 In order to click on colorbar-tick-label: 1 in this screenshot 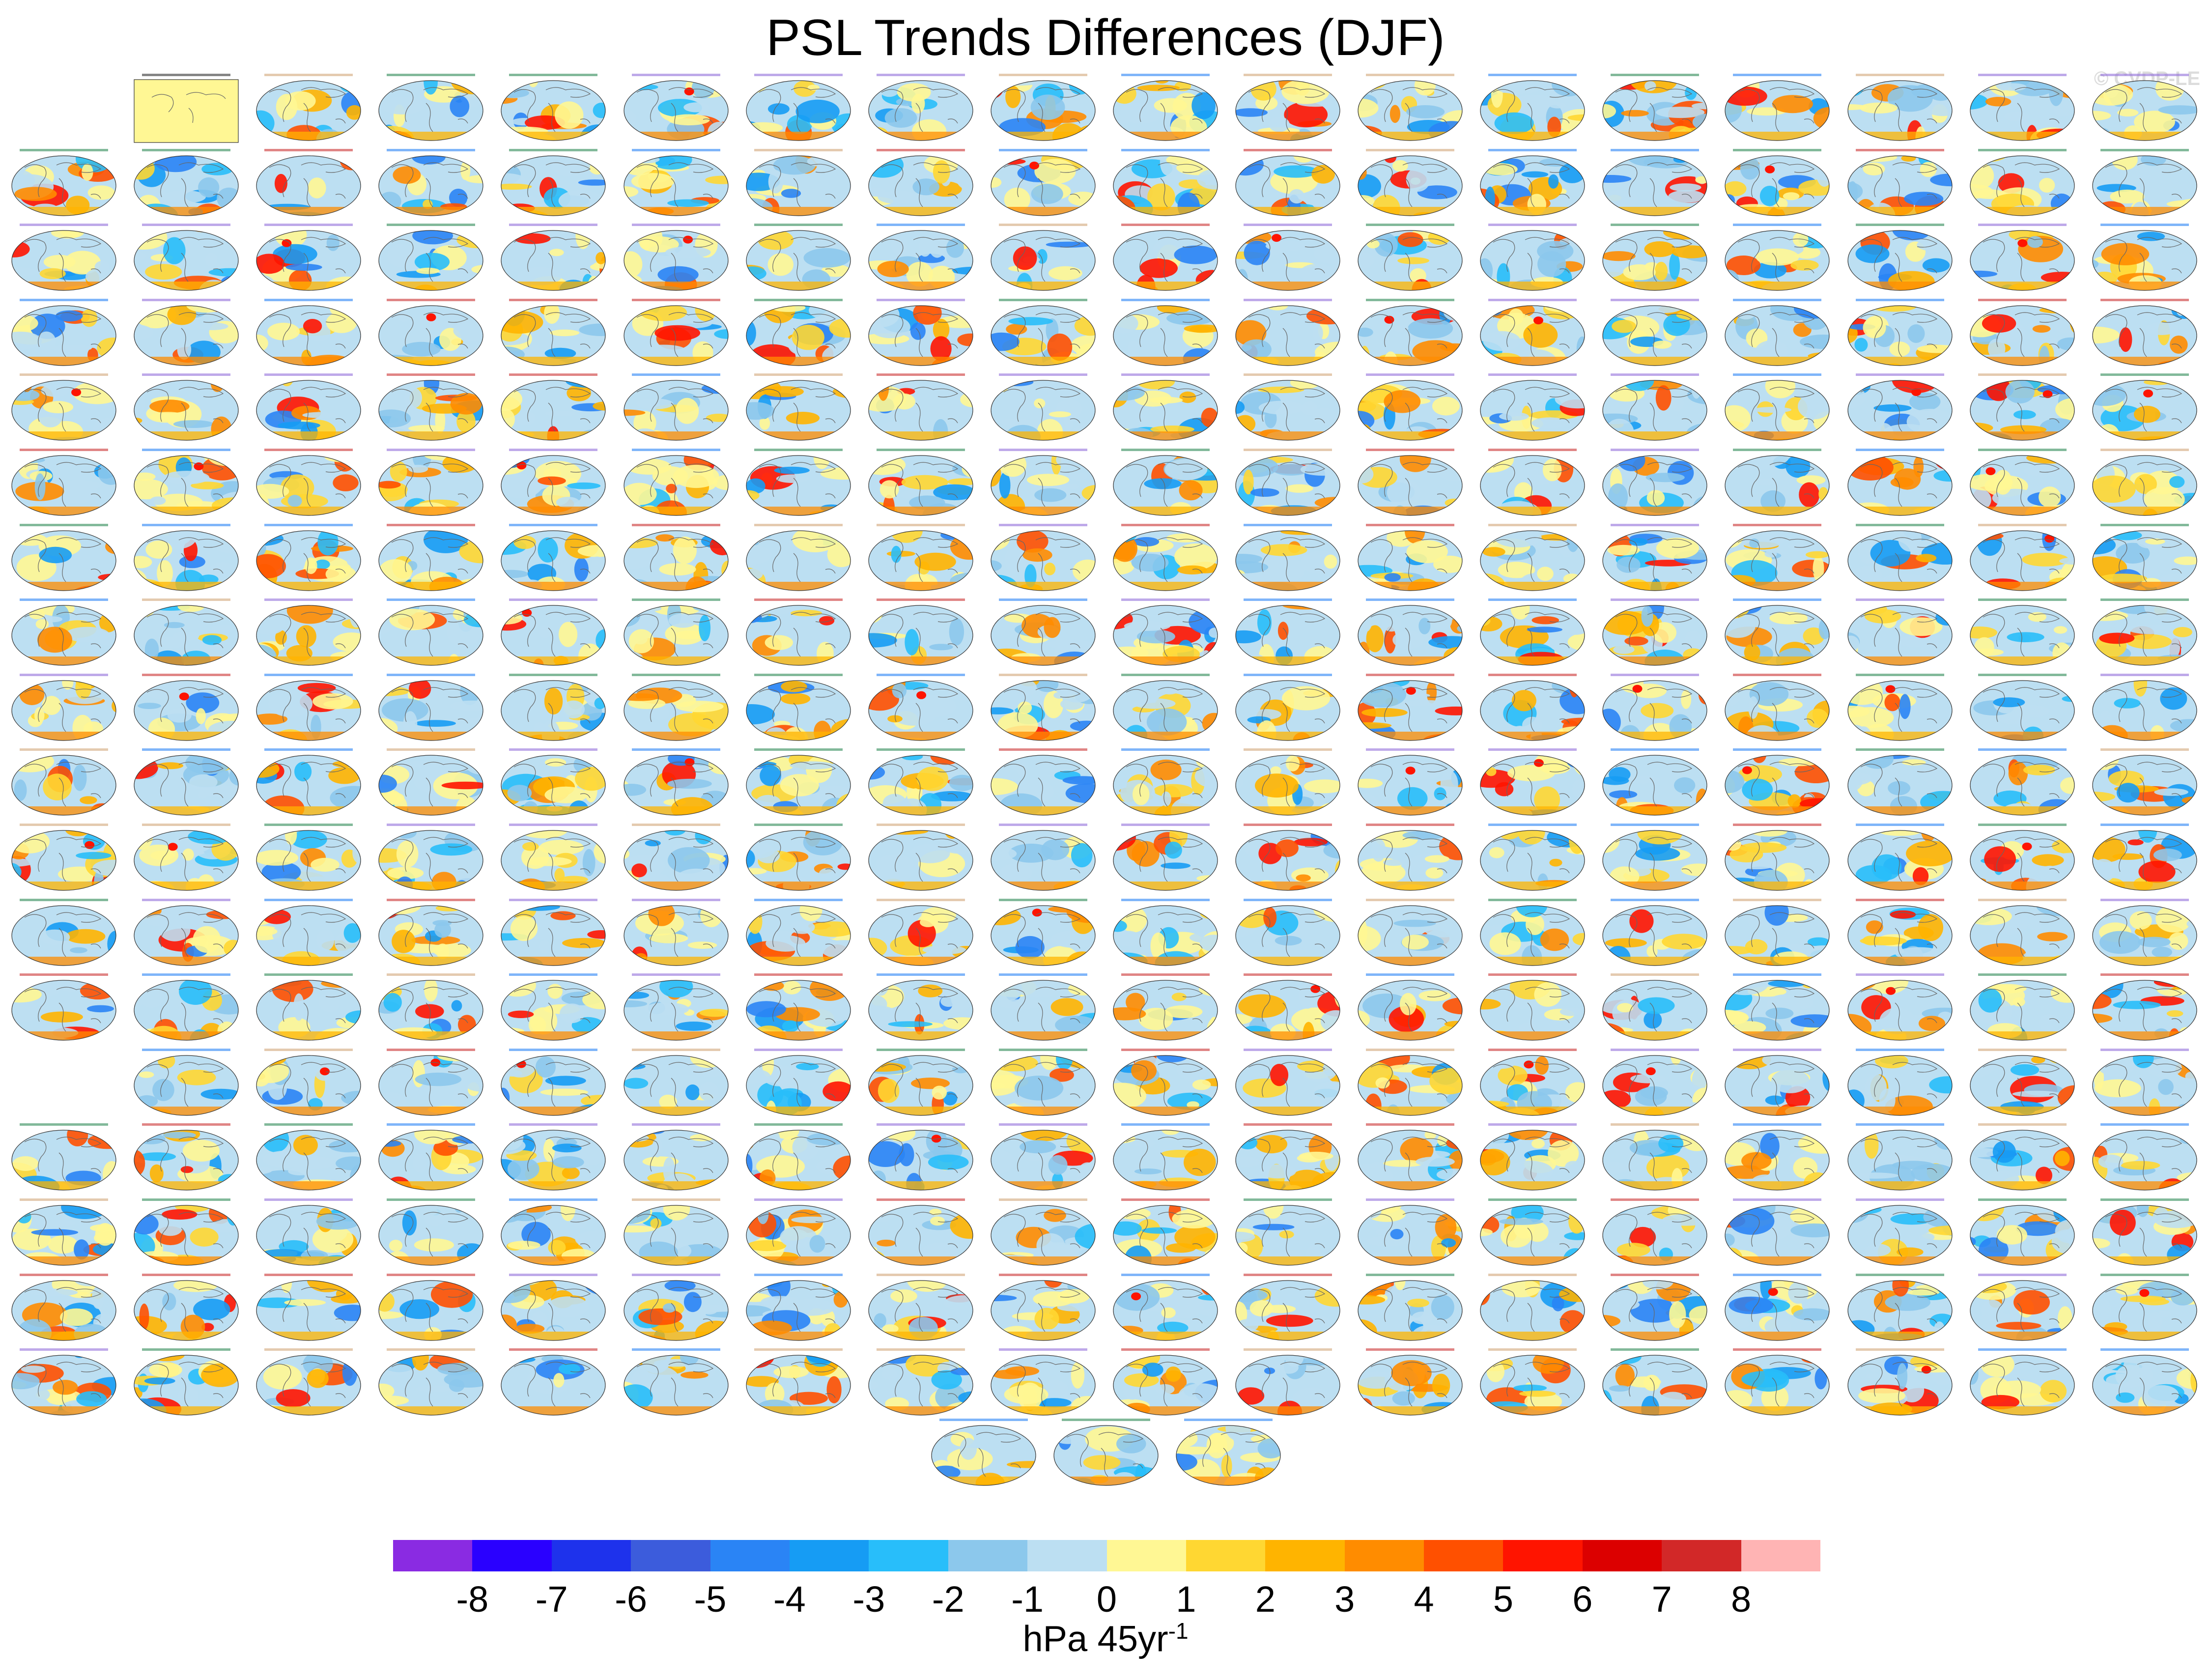, I will do `click(1186, 1599)`.